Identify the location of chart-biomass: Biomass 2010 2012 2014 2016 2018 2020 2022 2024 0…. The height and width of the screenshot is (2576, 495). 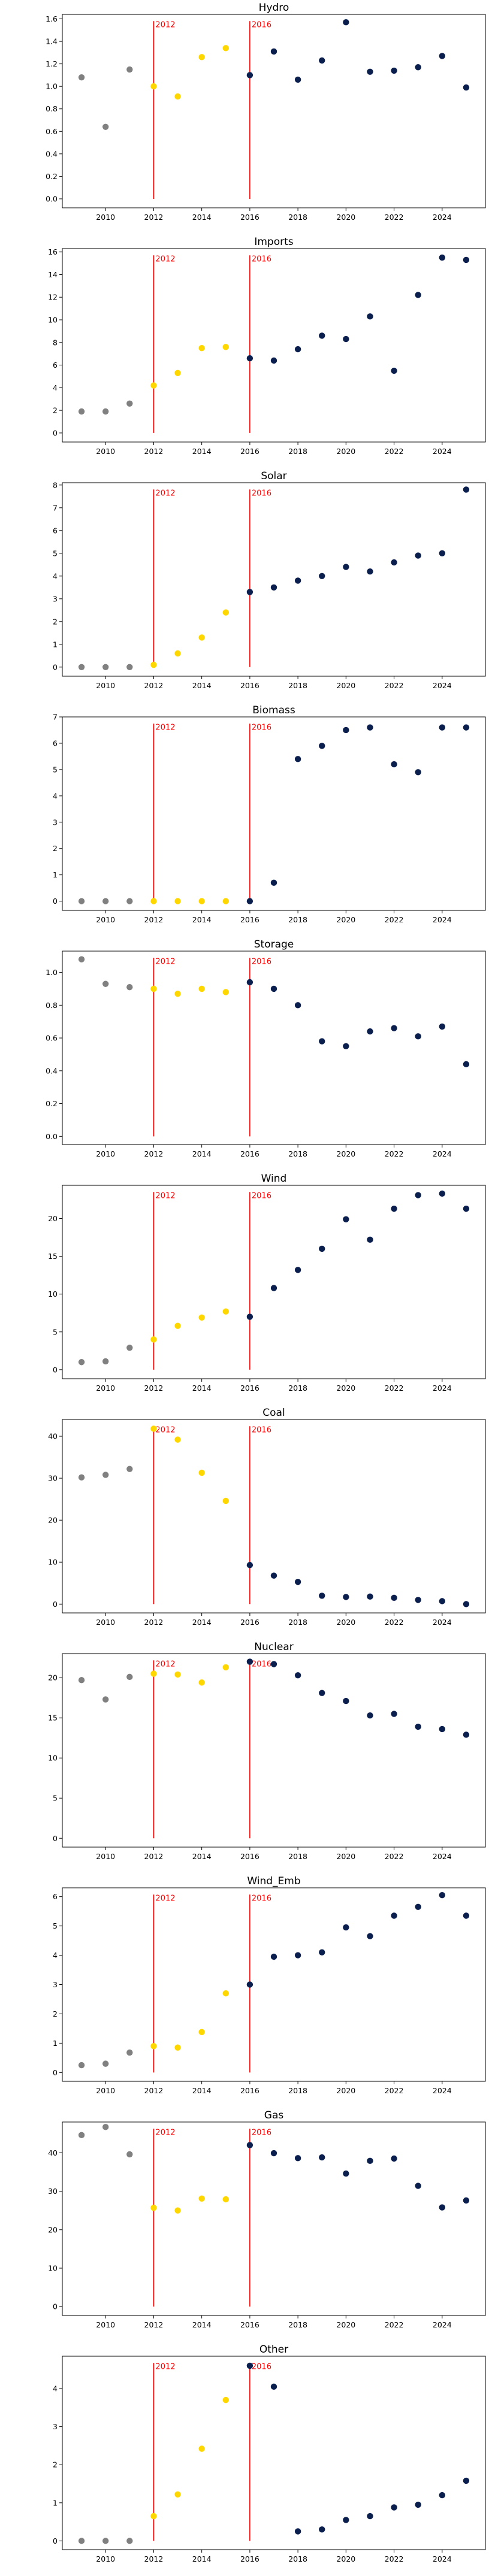
(269, 814).